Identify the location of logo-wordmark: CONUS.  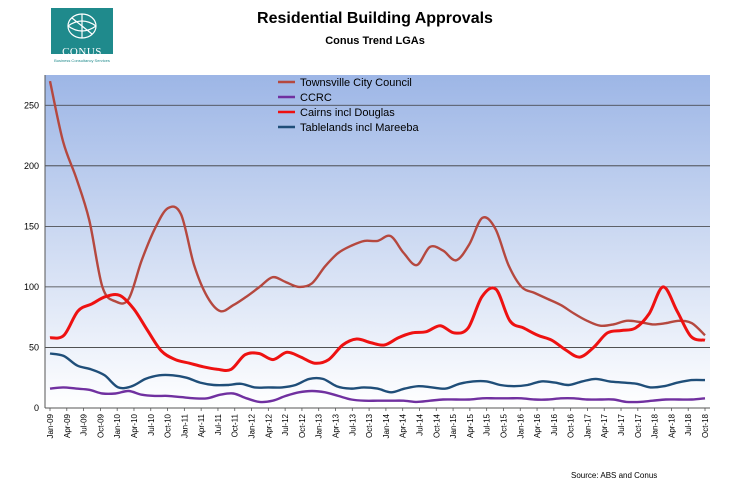
(82, 52).